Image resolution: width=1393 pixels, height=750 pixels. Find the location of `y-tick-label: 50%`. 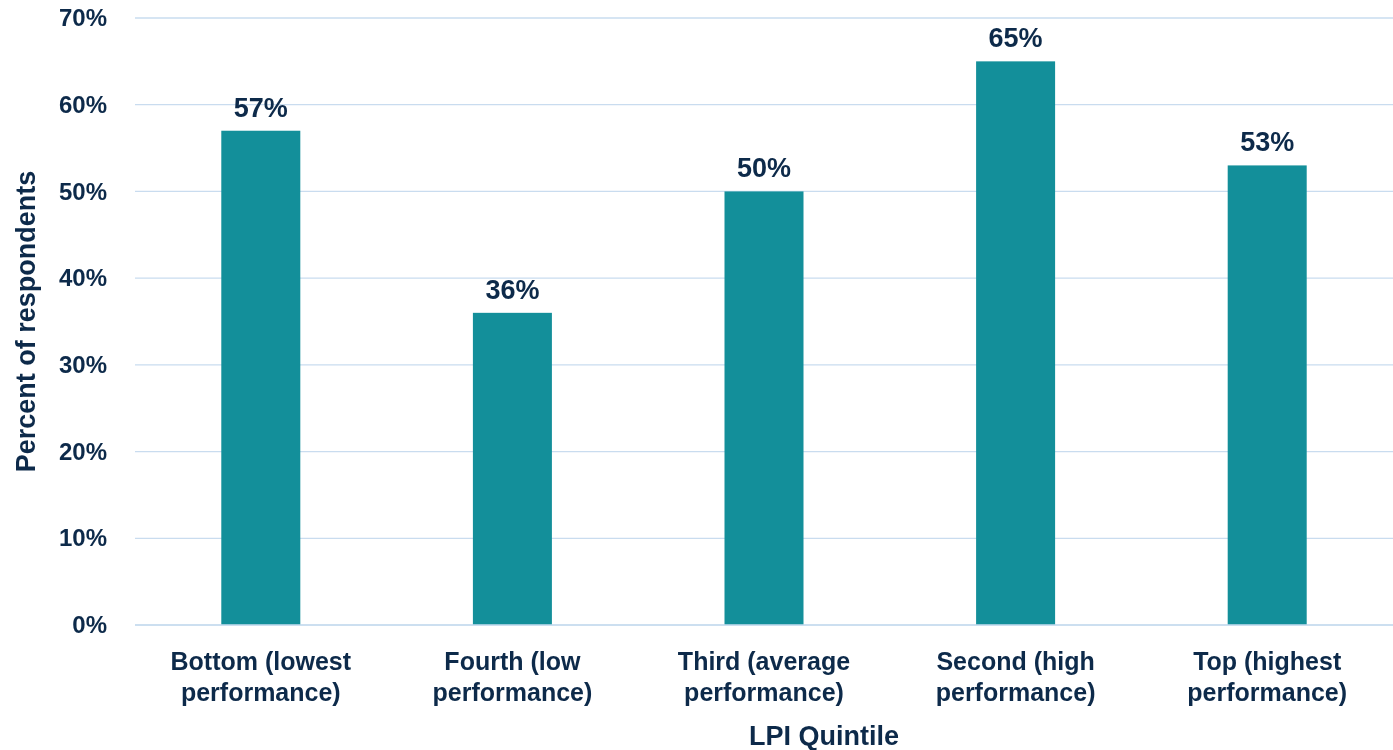

y-tick-label: 50% is located at coordinates (82, 191).